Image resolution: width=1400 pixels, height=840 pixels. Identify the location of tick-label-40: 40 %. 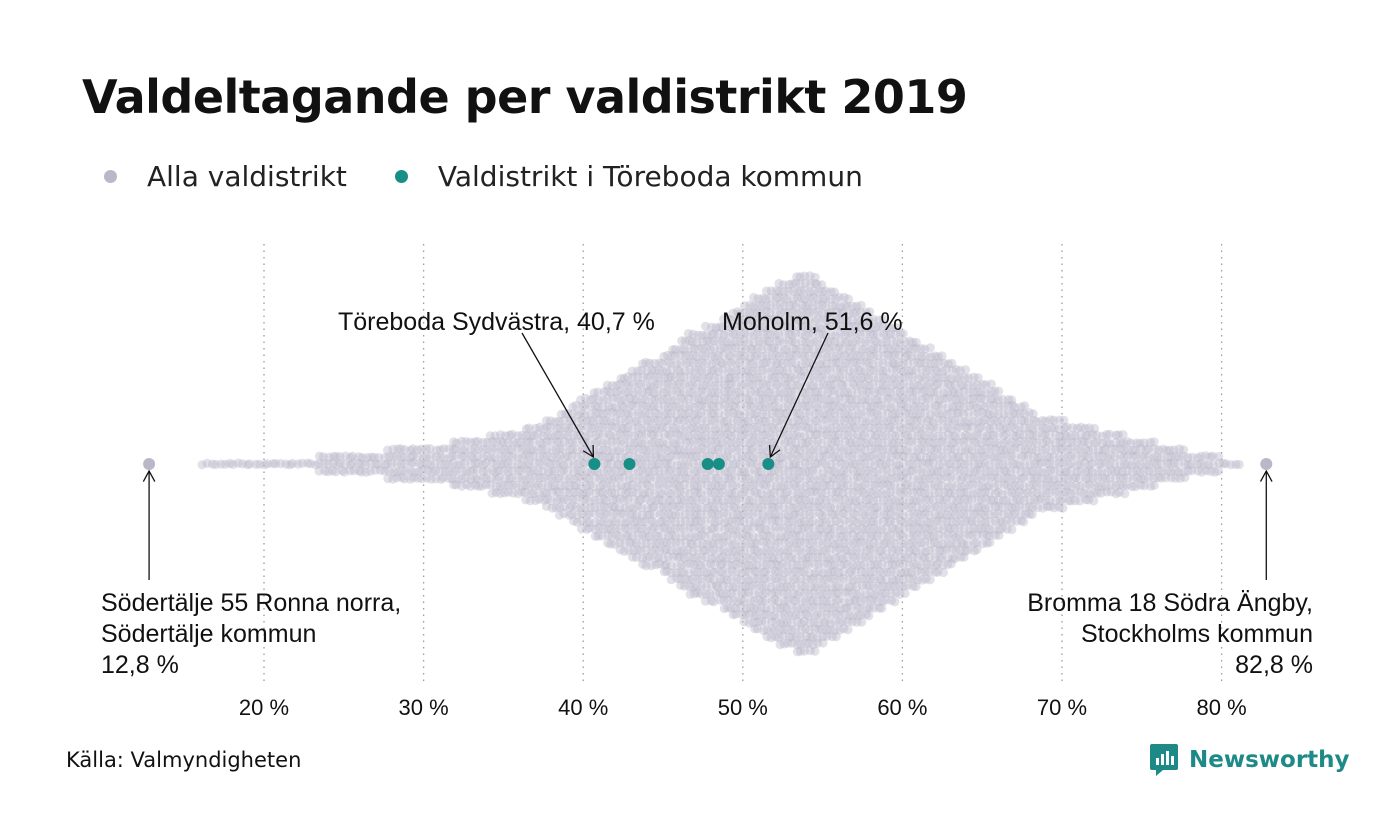
(583, 707).